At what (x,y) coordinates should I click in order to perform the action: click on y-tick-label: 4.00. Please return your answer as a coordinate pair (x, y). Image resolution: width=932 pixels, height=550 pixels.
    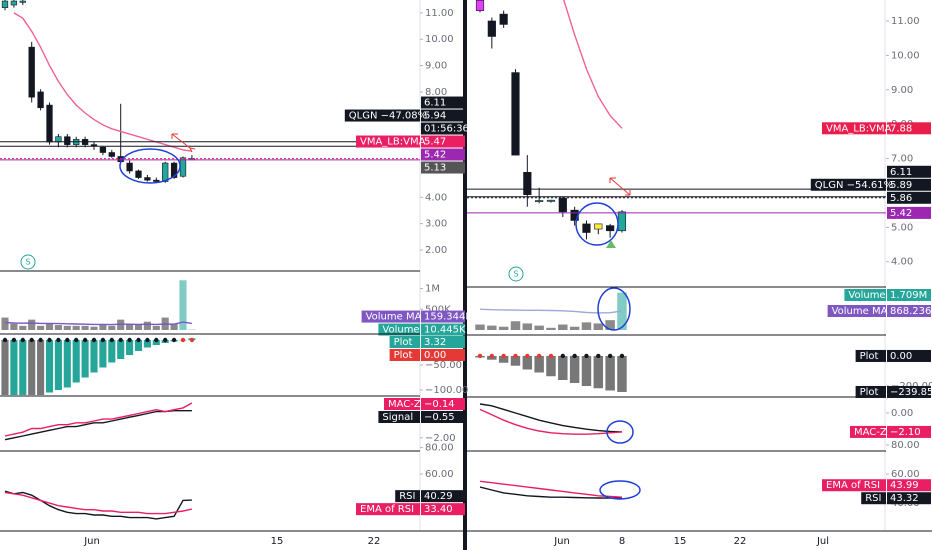
    Looking at the image, I should click on (436, 197).